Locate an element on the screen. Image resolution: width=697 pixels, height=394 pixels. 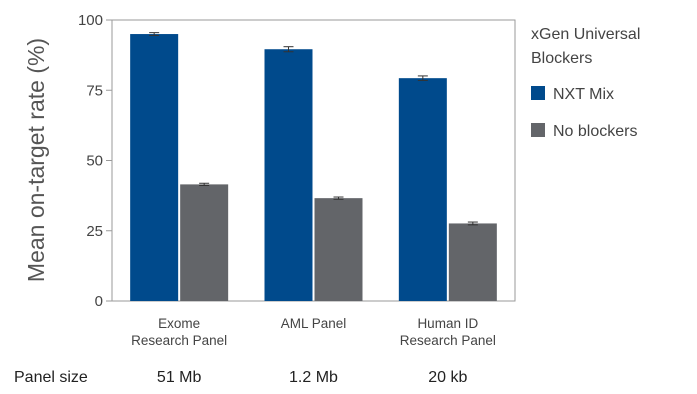
y-tick-label: 75 is located at coordinates (94, 90).